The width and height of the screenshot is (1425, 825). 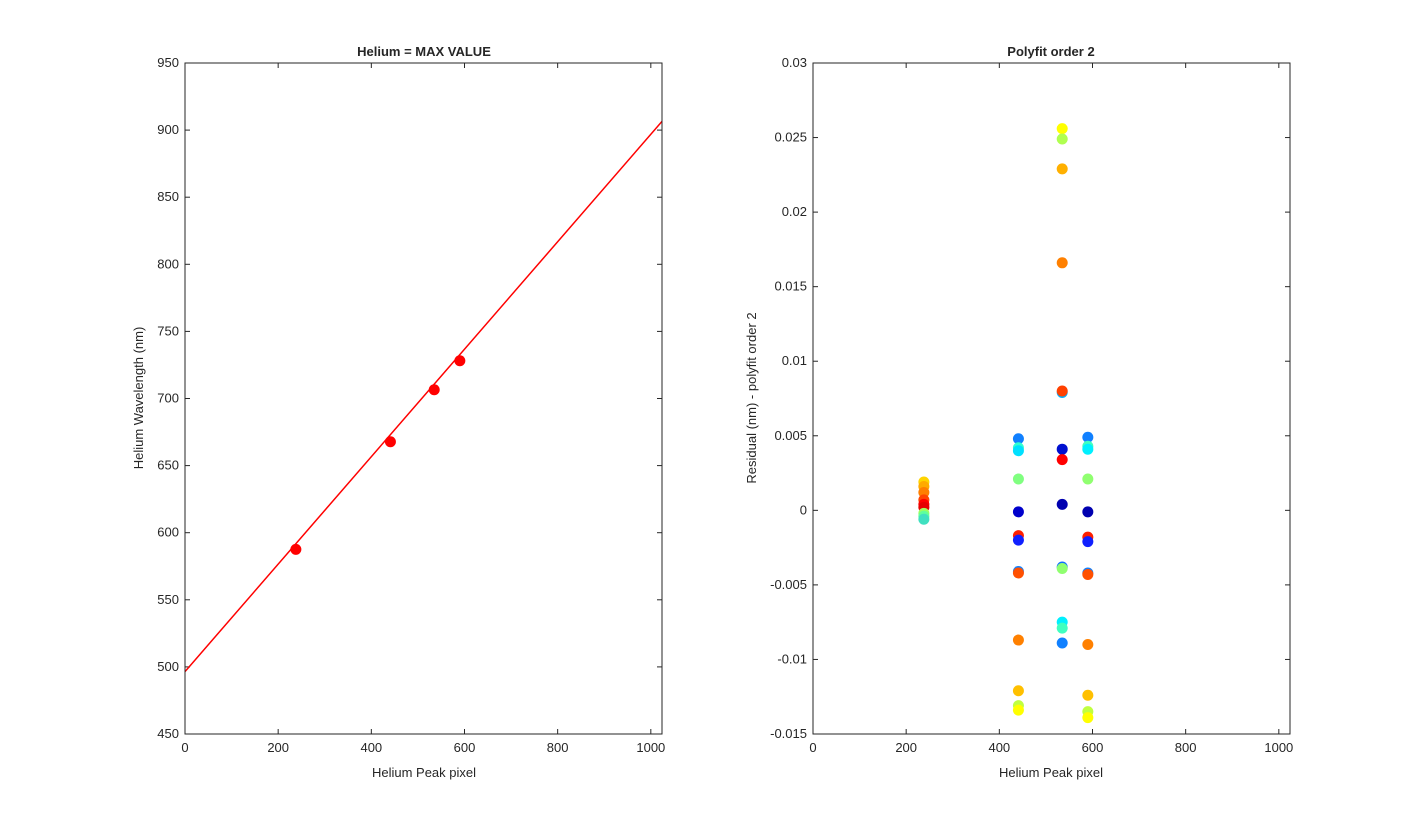 I want to click on plot-title: Polyfit order 2, so click(x=1050, y=51).